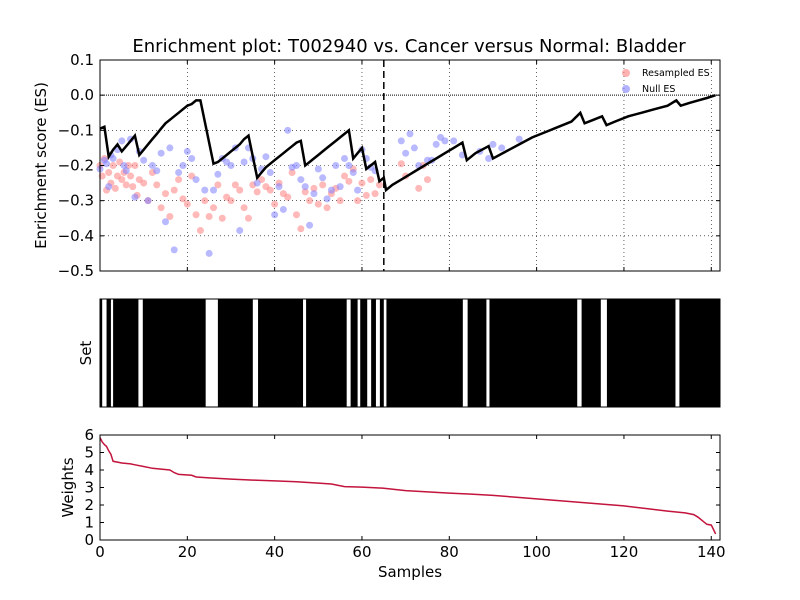 The height and width of the screenshot is (600, 800). What do you see at coordinates (361, 552) in the screenshot?
I see `x-tick-label: 60` at bounding box center [361, 552].